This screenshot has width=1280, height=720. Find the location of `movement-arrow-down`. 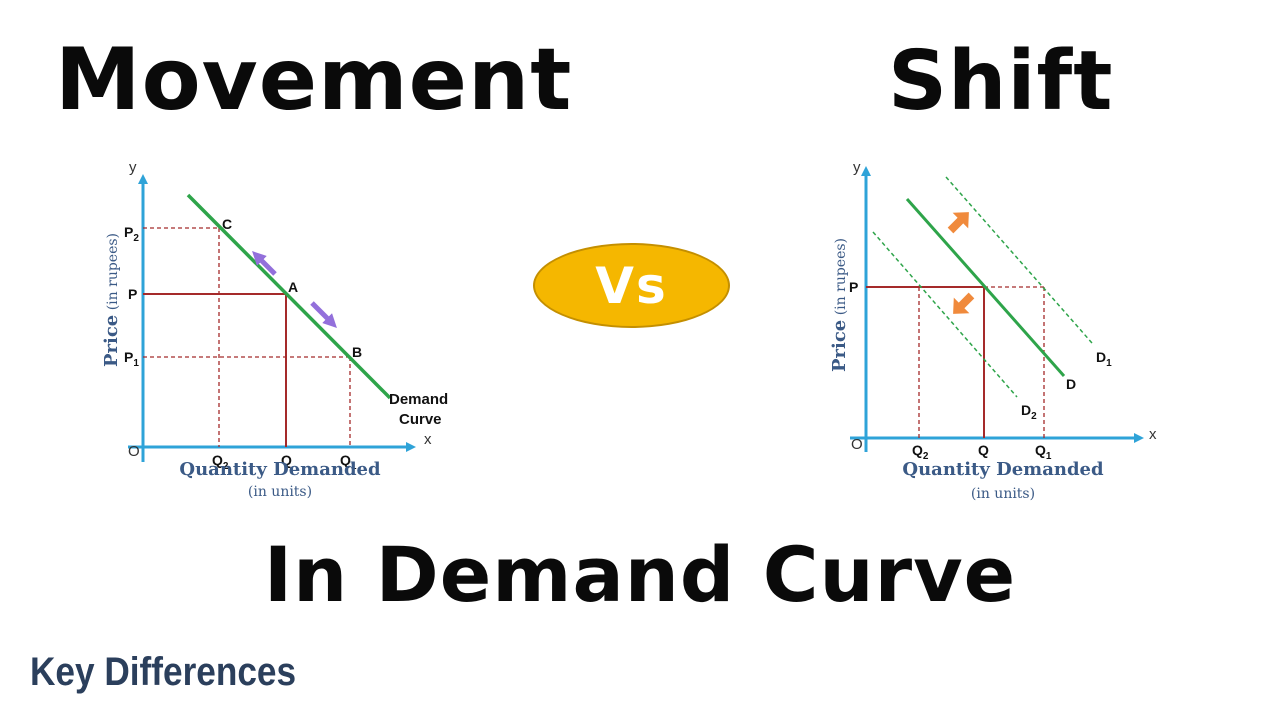

movement-arrow-down is located at coordinates (323, 314).